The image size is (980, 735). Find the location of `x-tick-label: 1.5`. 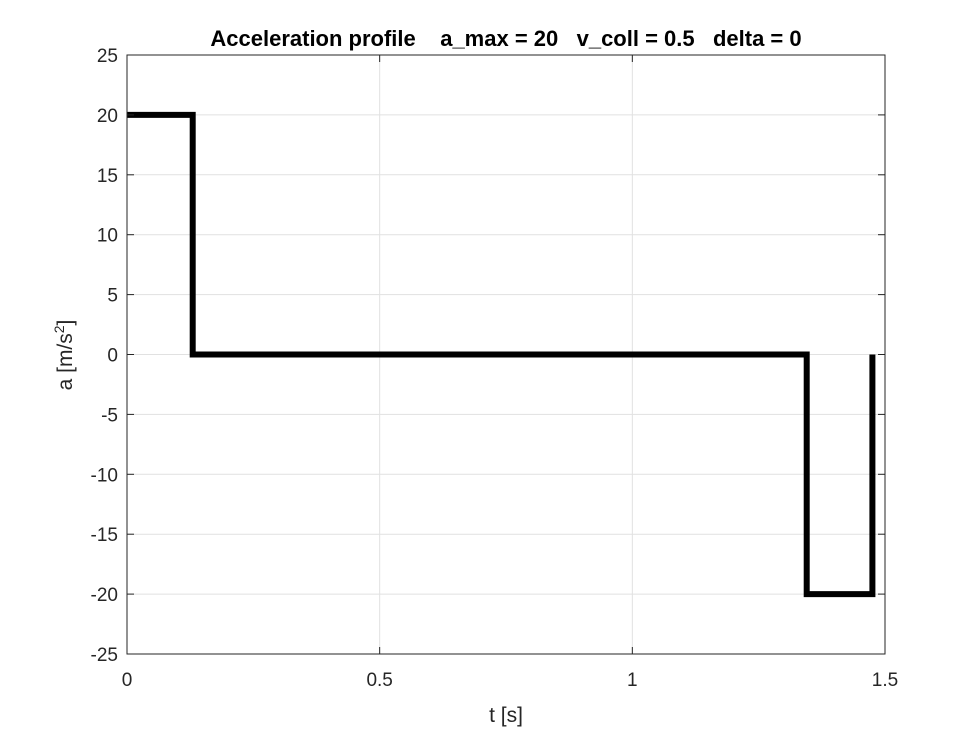

x-tick-label: 1.5 is located at coordinates (885, 680).